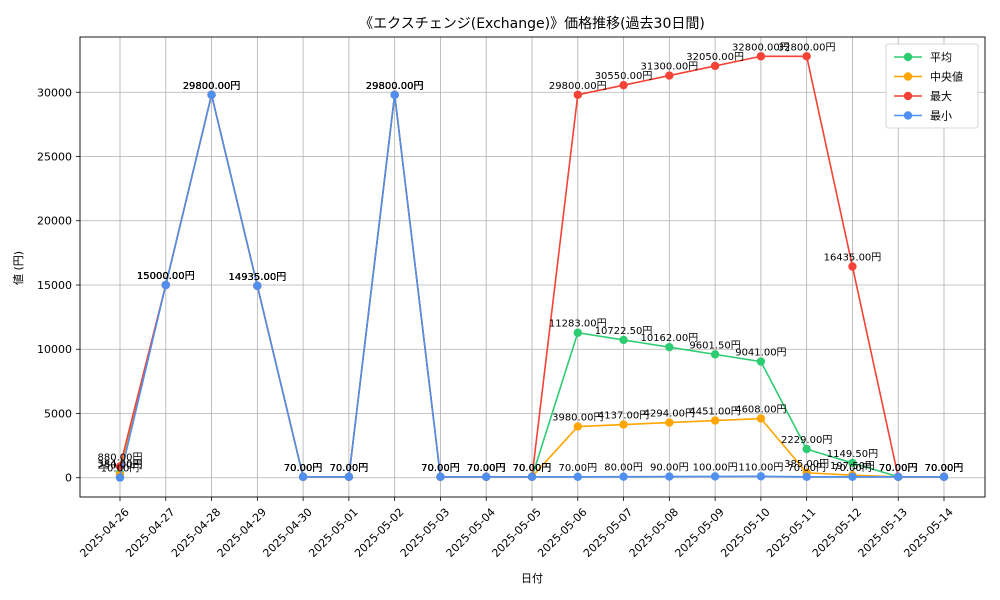 Image resolution: width=1000 pixels, height=600 pixels. What do you see at coordinates (257, 277) in the screenshot?
I see `data-label: 14935.00円` at bounding box center [257, 277].